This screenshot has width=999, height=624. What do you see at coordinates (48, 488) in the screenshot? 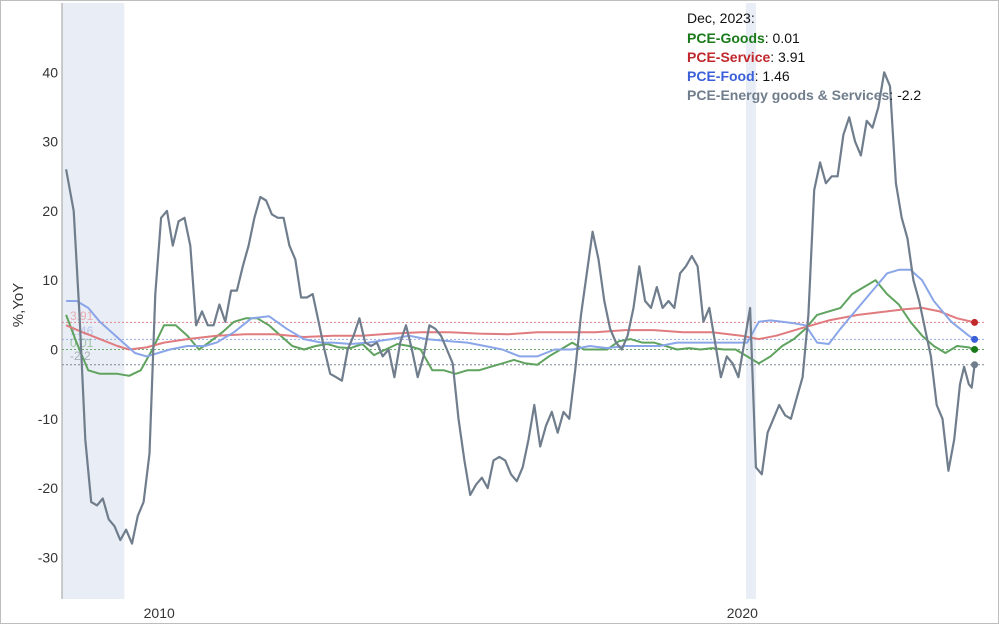
I see `y-tick-label: -20` at bounding box center [48, 488].